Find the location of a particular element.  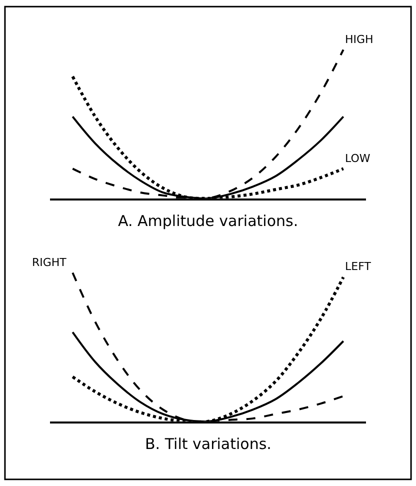

series-label: LEFT is located at coordinates (358, 266).